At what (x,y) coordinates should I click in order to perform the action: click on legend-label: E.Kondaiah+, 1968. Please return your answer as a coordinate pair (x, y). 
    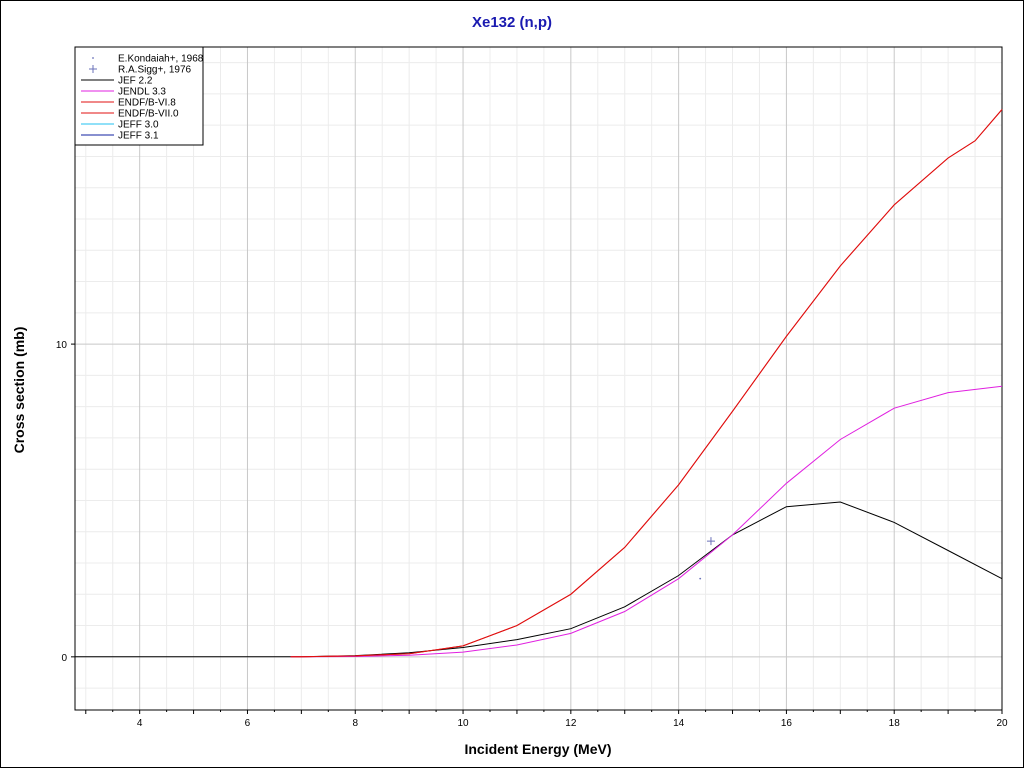
    Looking at the image, I should click on (161, 59).